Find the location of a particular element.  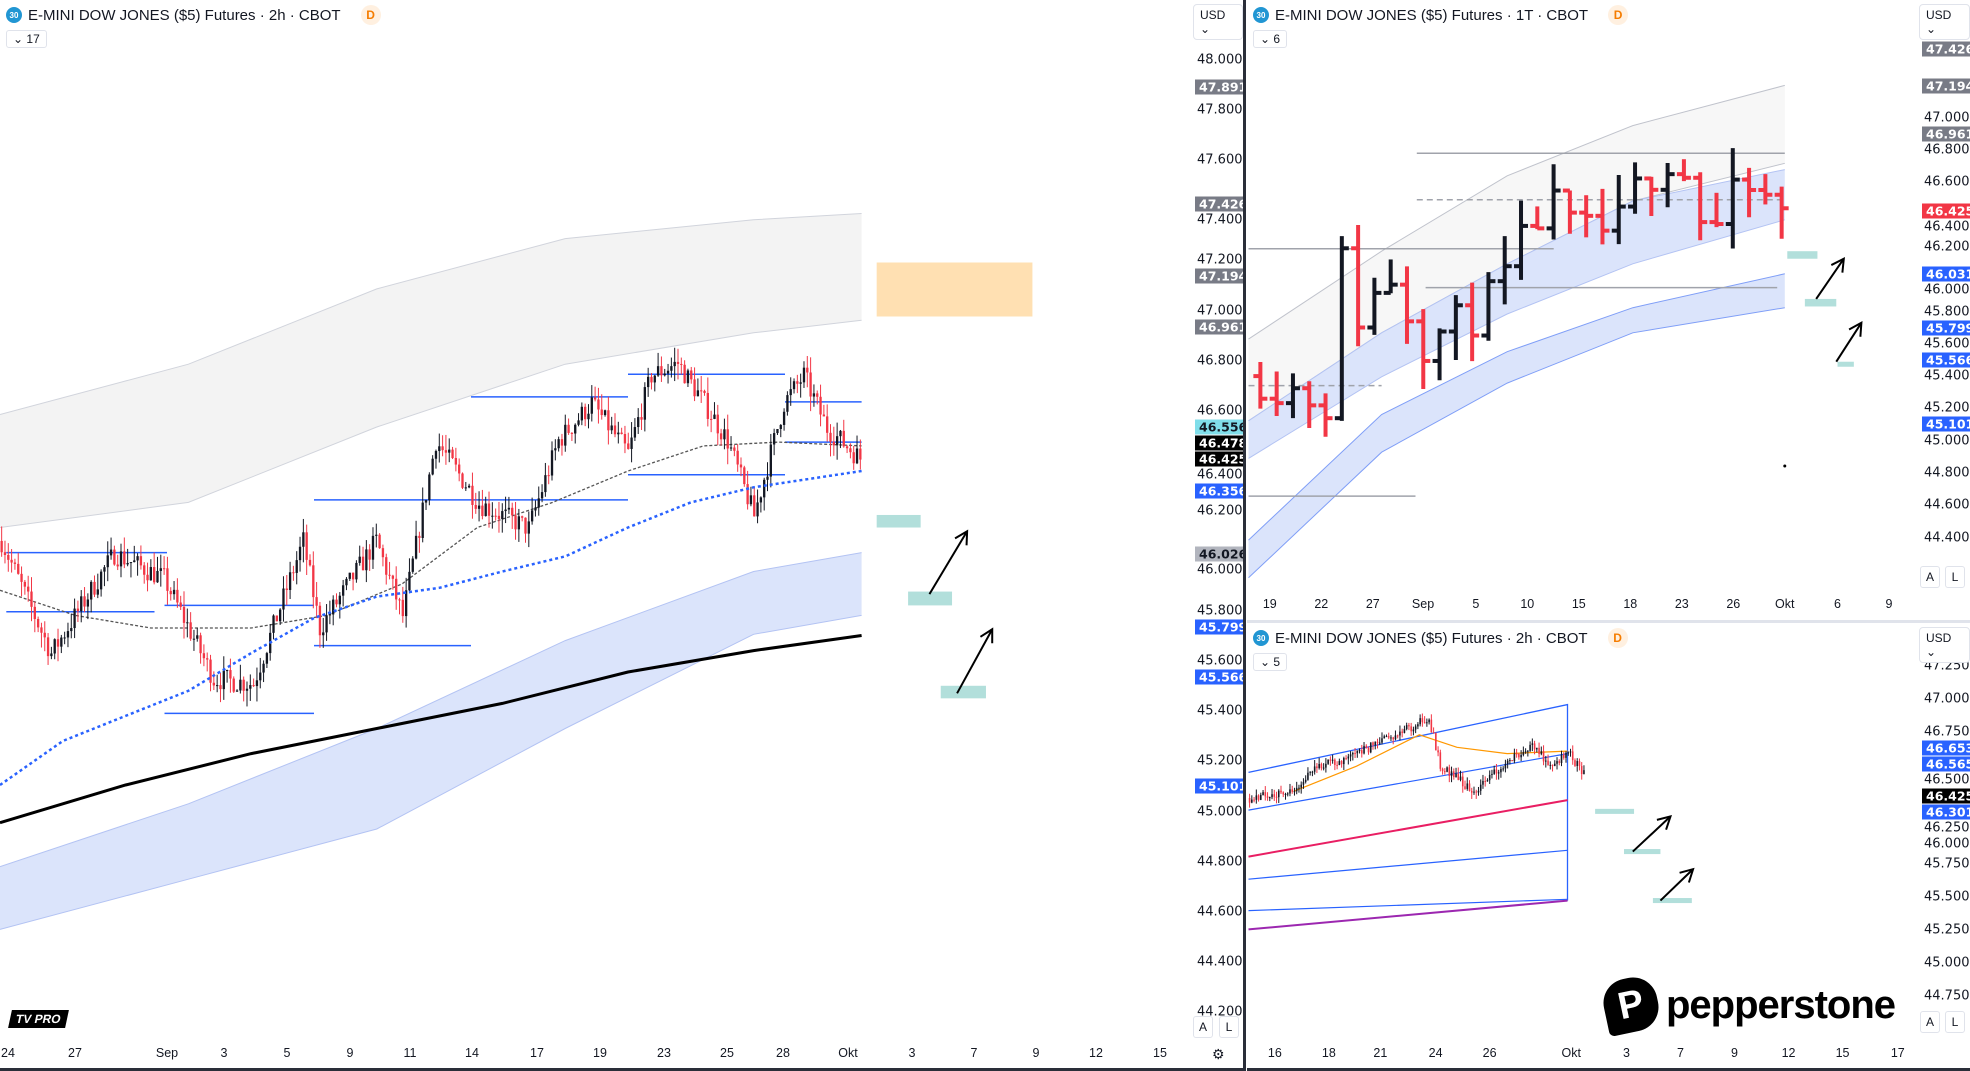

price-tick-label: 45.600 is located at coordinates (1220, 661).